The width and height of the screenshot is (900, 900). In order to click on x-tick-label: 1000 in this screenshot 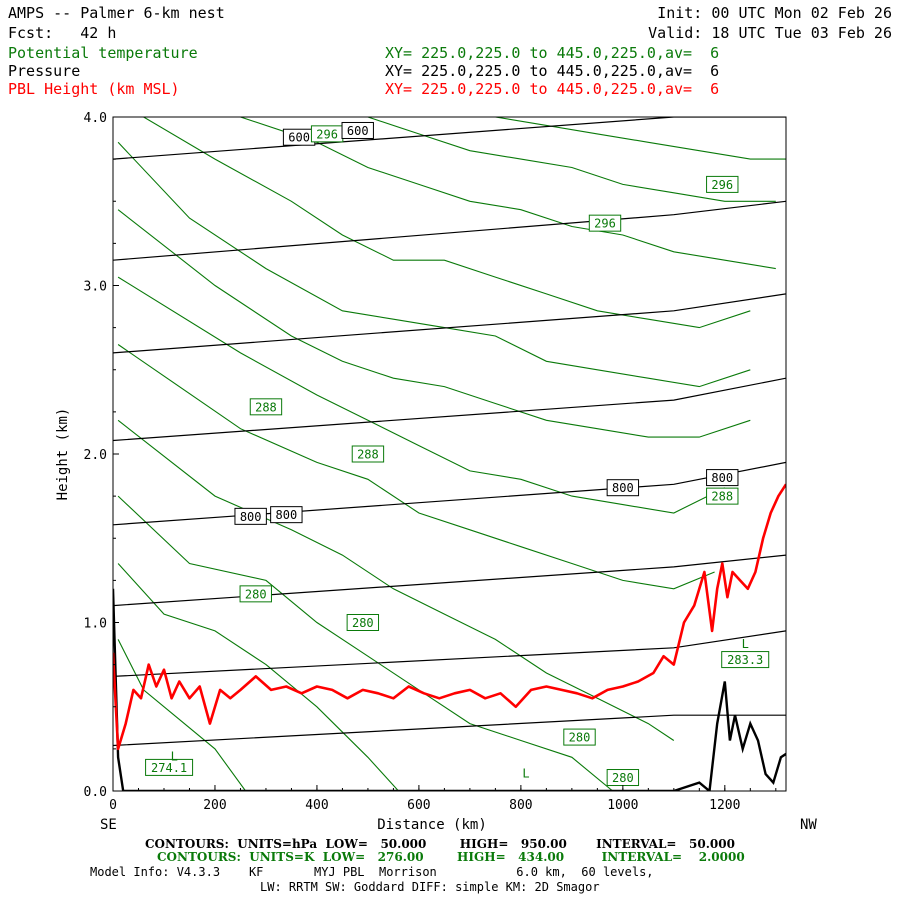, I will do `click(622, 805)`.